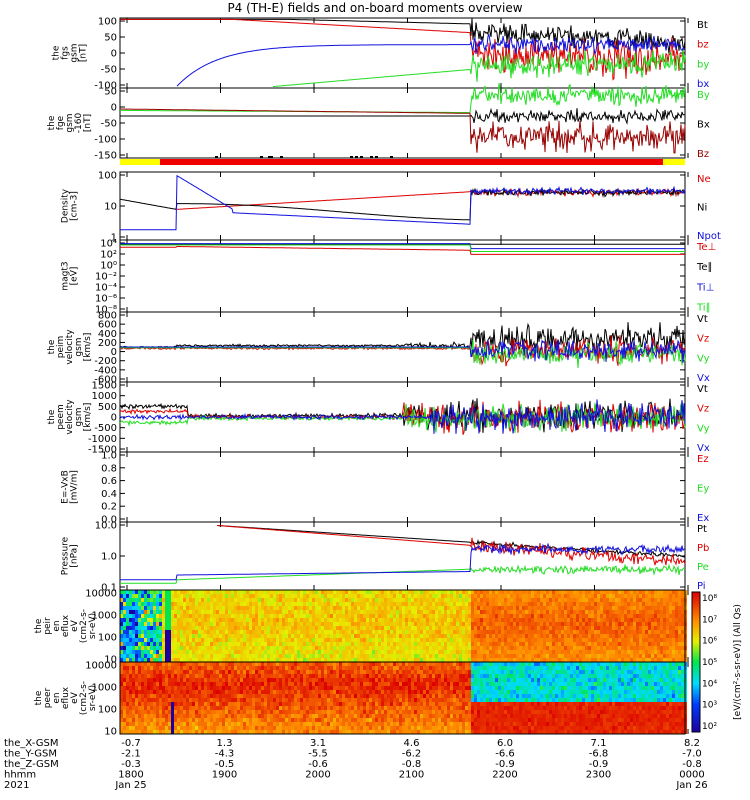  Describe the element at coordinates (709, 706) in the screenshot. I see `colorbar-tick-label: 10³` at that location.